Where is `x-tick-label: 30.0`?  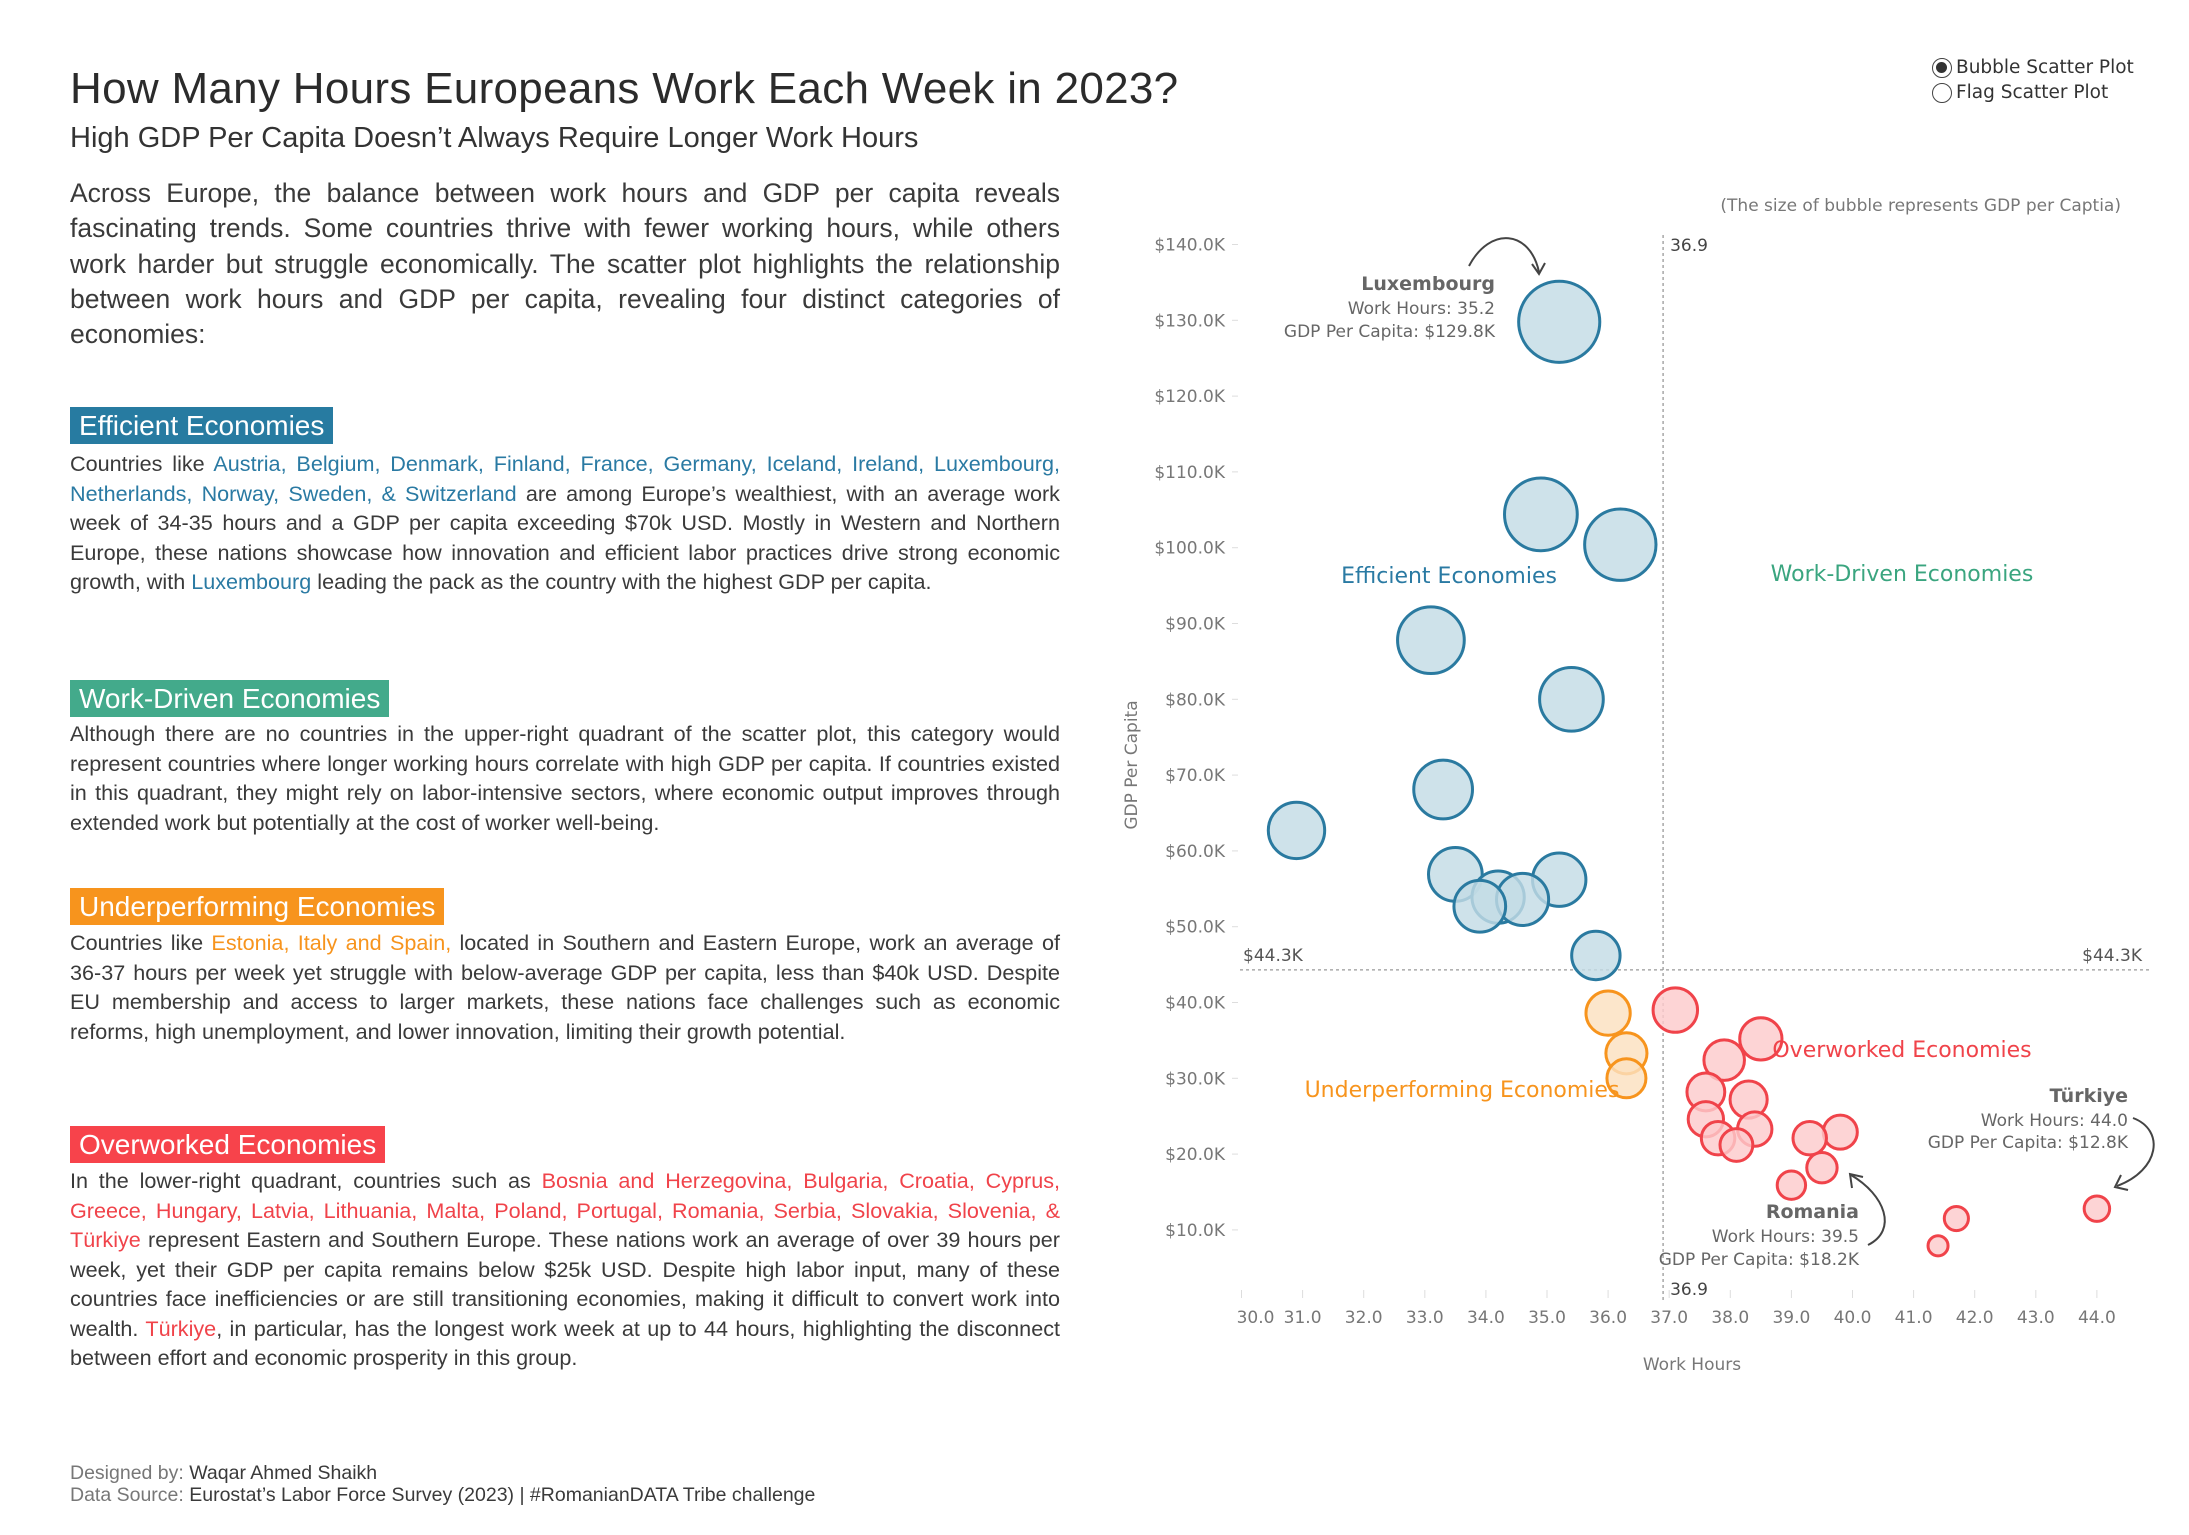 x-tick-label: 30.0 is located at coordinates (1256, 1318).